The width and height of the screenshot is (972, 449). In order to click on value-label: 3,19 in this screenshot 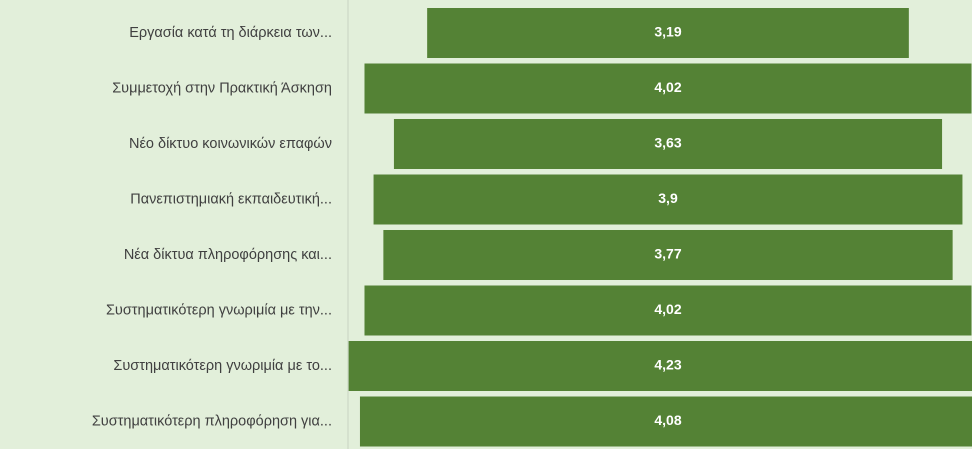, I will do `click(667, 32)`.